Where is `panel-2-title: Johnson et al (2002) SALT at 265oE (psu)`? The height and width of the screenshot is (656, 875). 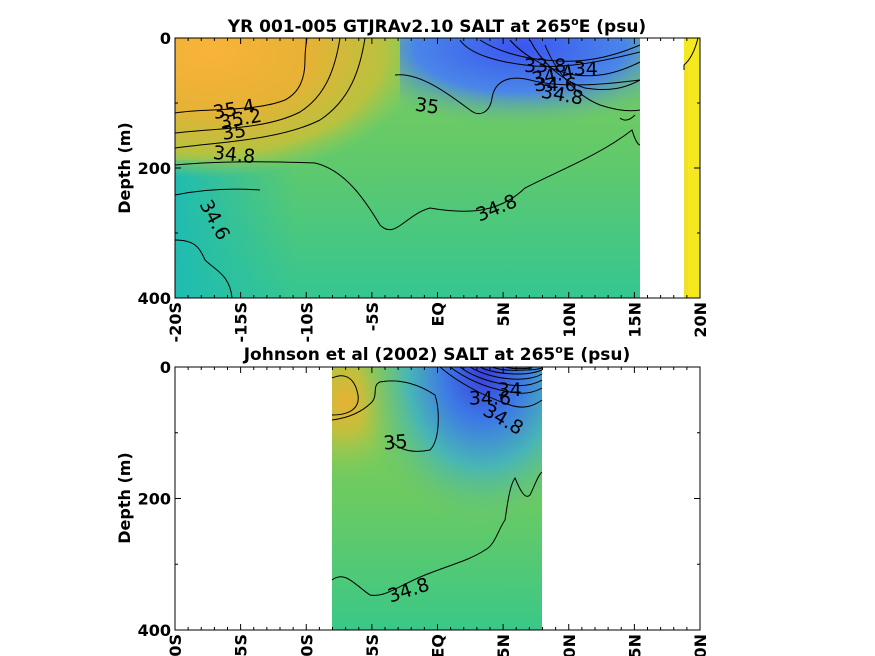
panel-2-title: Johnson et al (2002) SALT at 265oE (psu) is located at coordinates (437, 354).